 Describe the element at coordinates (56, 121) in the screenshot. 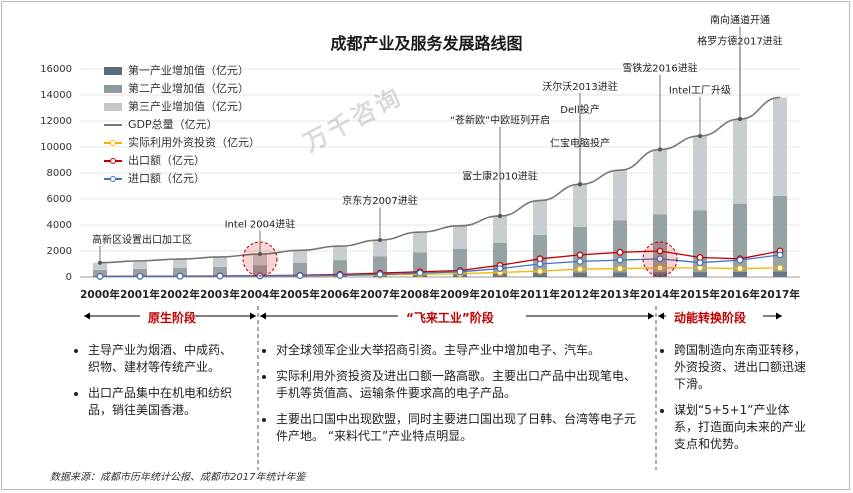

I see `y-tick-label: 12000` at that location.